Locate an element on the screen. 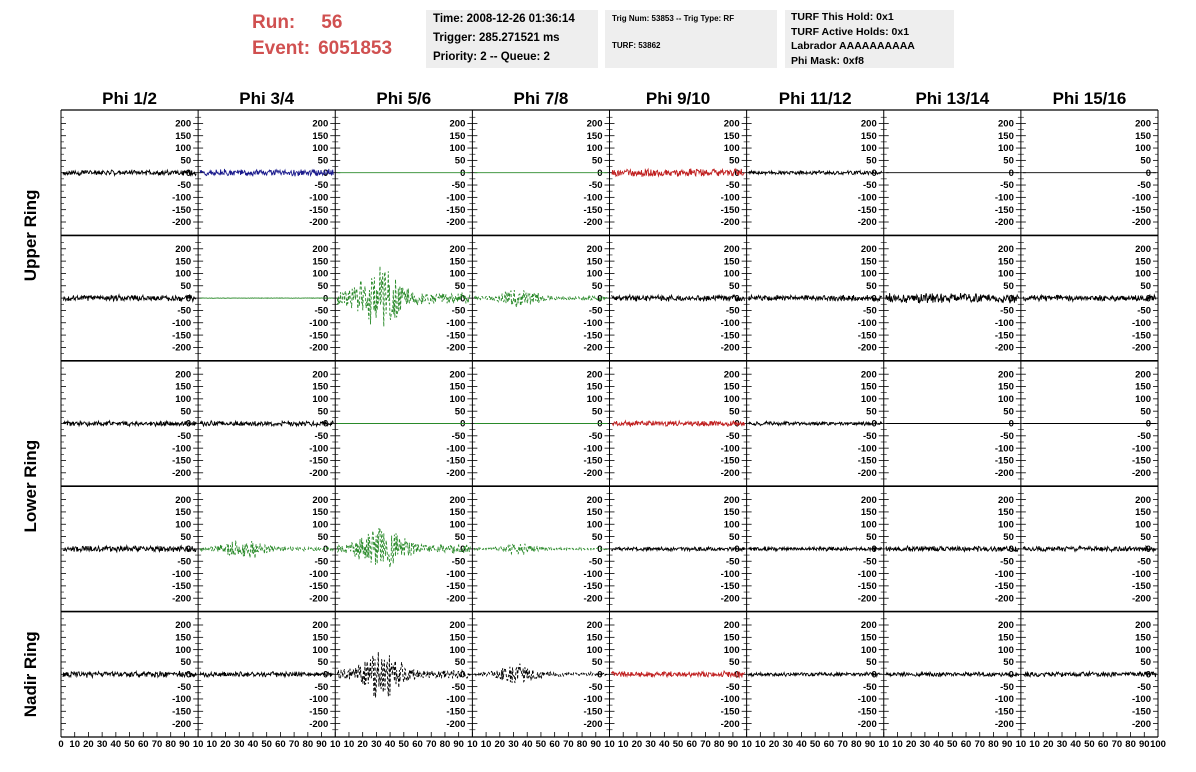 The width and height of the screenshot is (1196, 772). x-tick-label: 60 is located at coordinates (829, 744).